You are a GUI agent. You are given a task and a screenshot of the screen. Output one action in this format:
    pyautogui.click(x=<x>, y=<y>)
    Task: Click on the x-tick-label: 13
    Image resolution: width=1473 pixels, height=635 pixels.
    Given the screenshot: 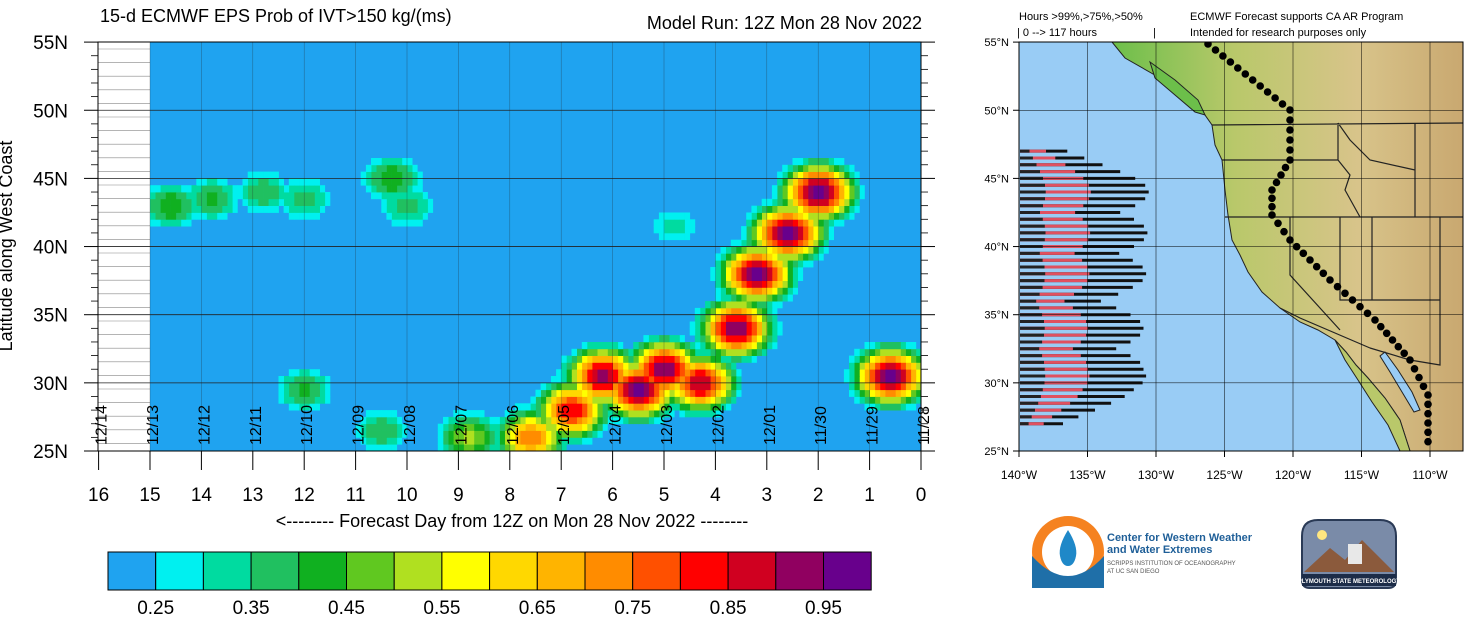 What is the action you would take?
    pyautogui.click(x=252, y=495)
    